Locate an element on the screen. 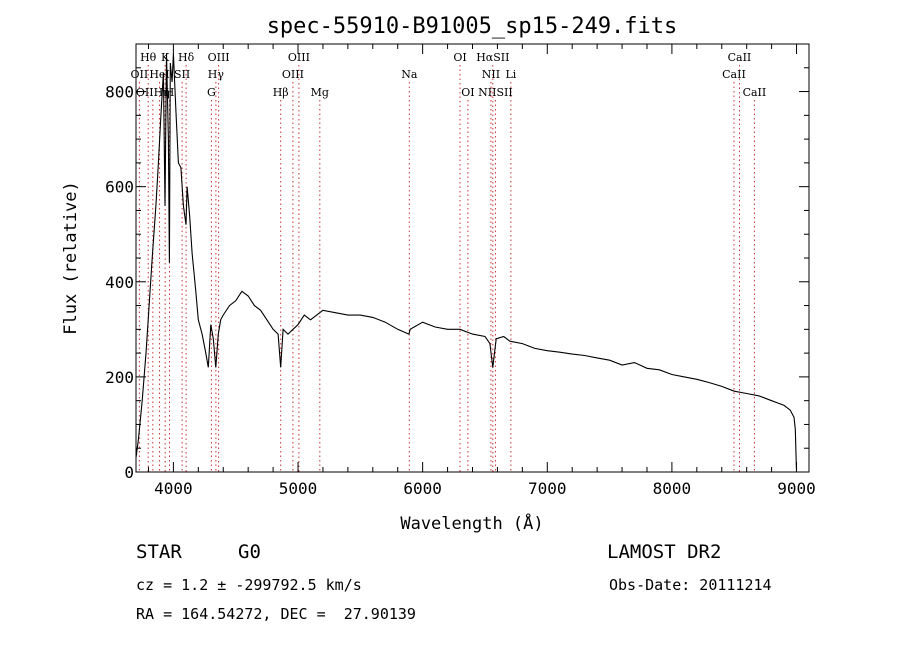 This screenshot has height=650, width=900. line-marker-label: Hγ is located at coordinates (216, 74).